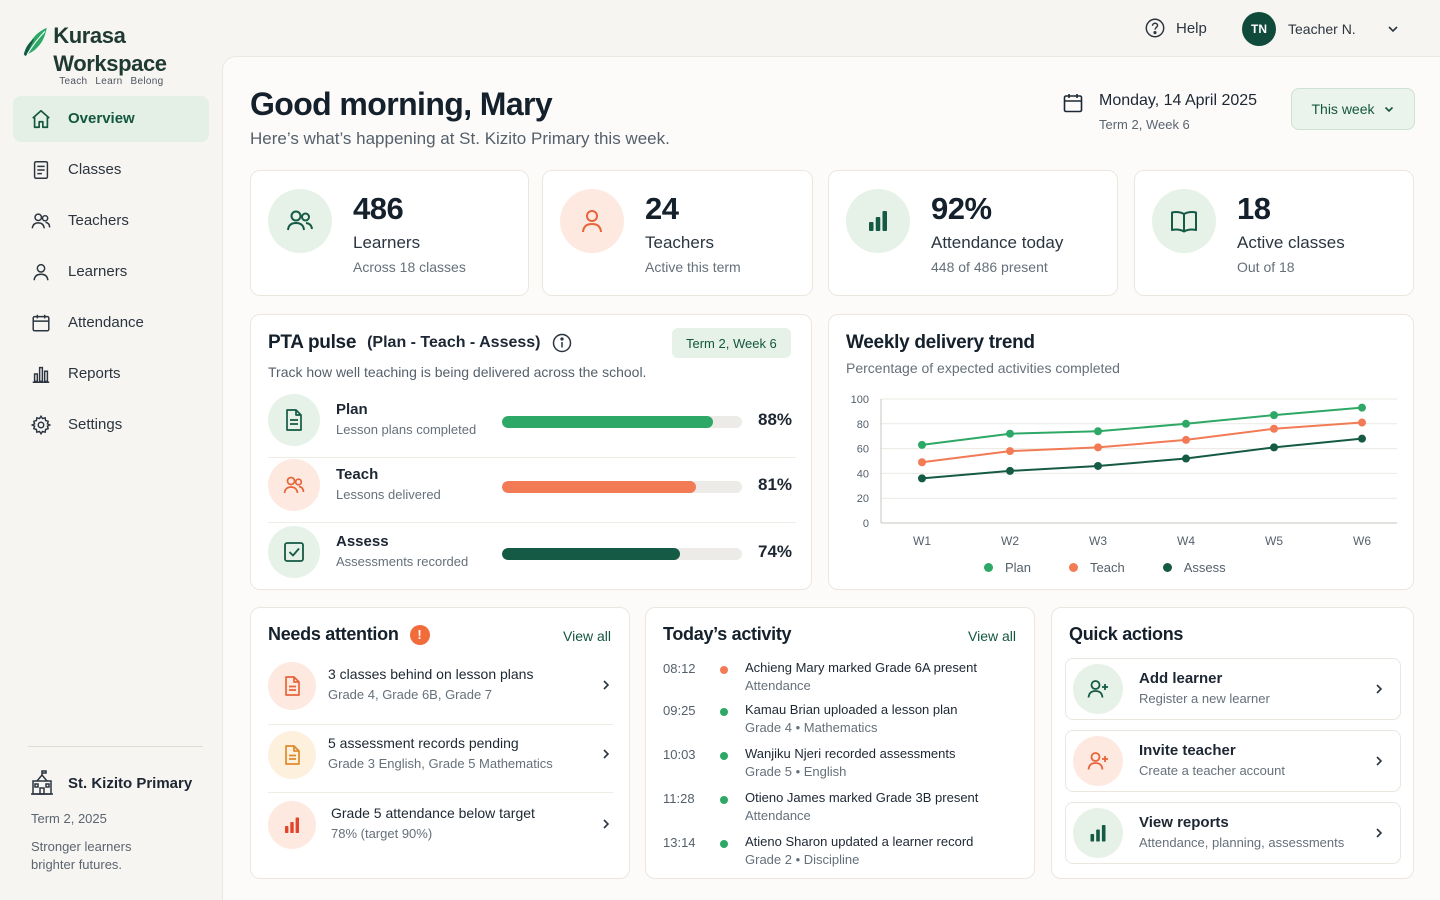 Image resolution: width=1440 pixels, height=900 pixels. What do you see at coordinates (147, 81) in the screenshot?
I see `tagline-belong: Belong` at bounding box center [147, 81].